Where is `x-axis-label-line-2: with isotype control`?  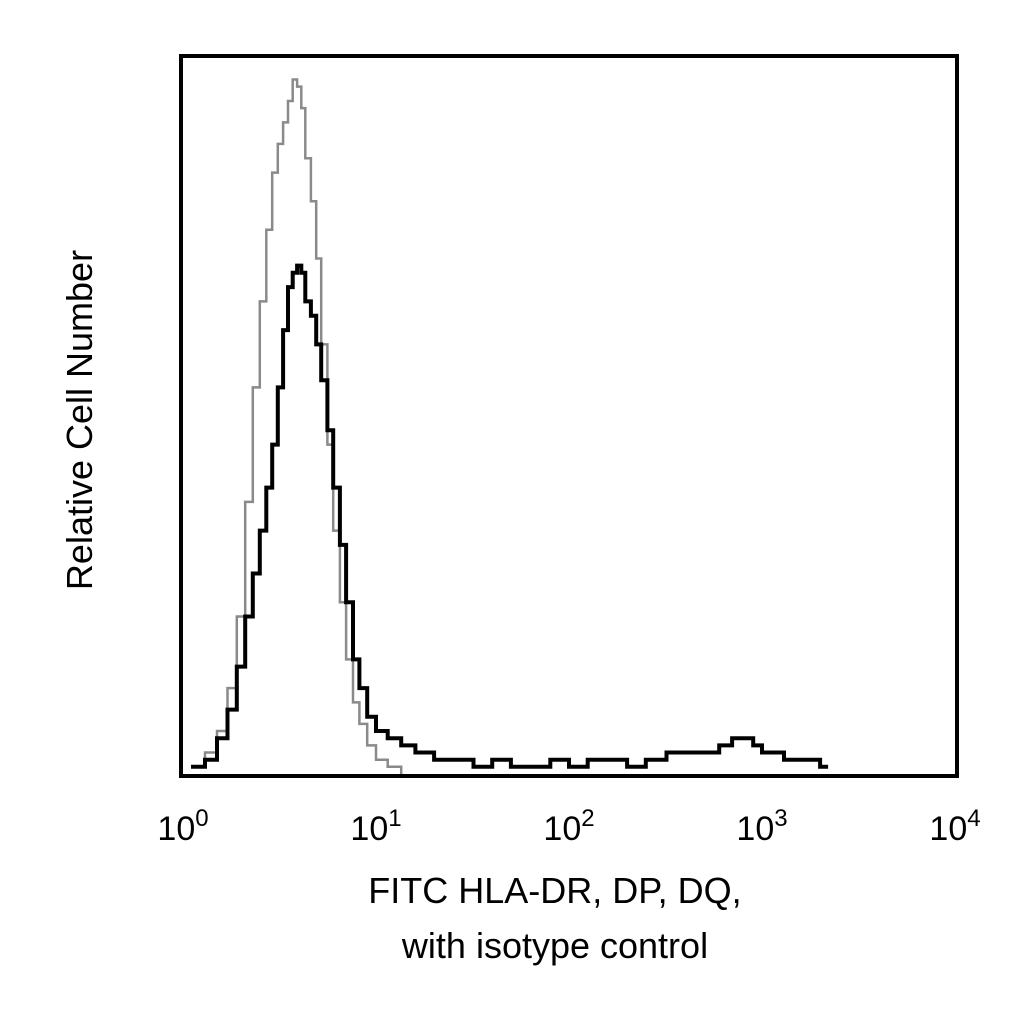 x-axis-label-line-2: with isotype control is located at coordinates (554, 945).